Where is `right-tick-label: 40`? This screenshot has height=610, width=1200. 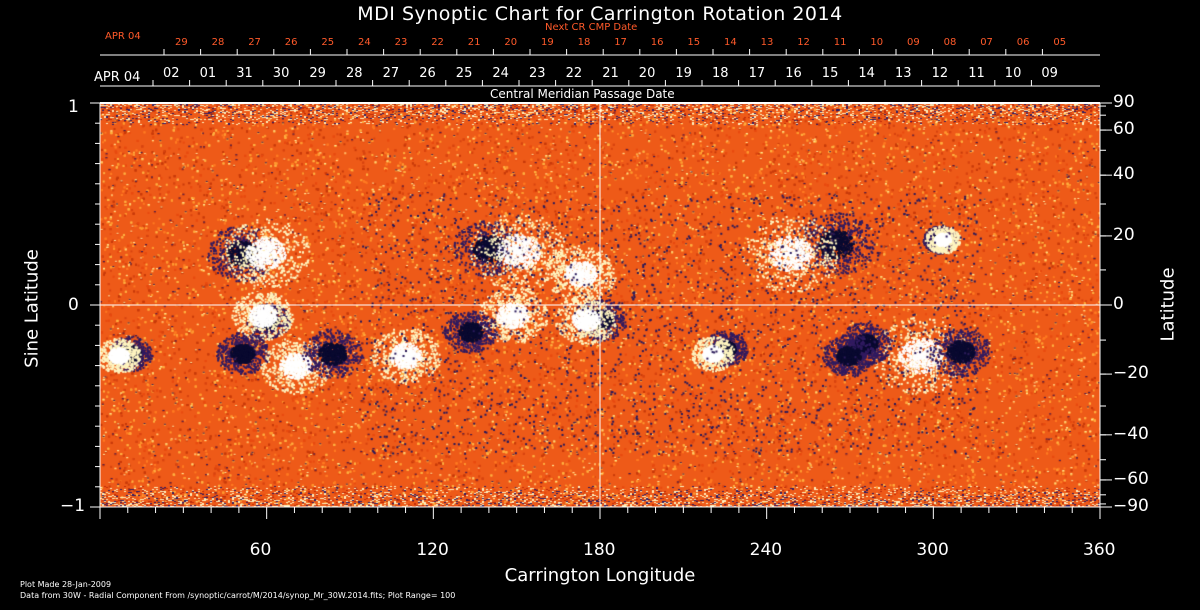
right-tick-label: 40 is located at coordinates (1124, 174).